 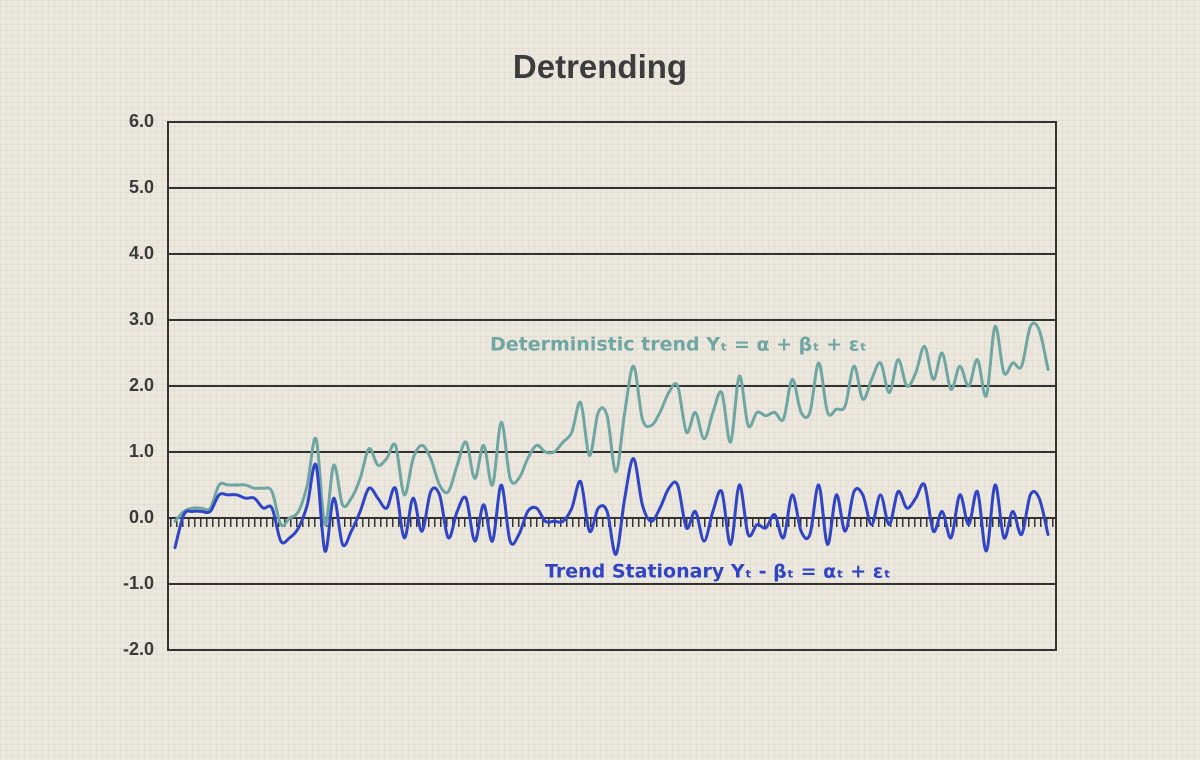 What do you see at coordinates (611, 506) in the screenshot?
I see `series-line` at bounding box center [611, 506].